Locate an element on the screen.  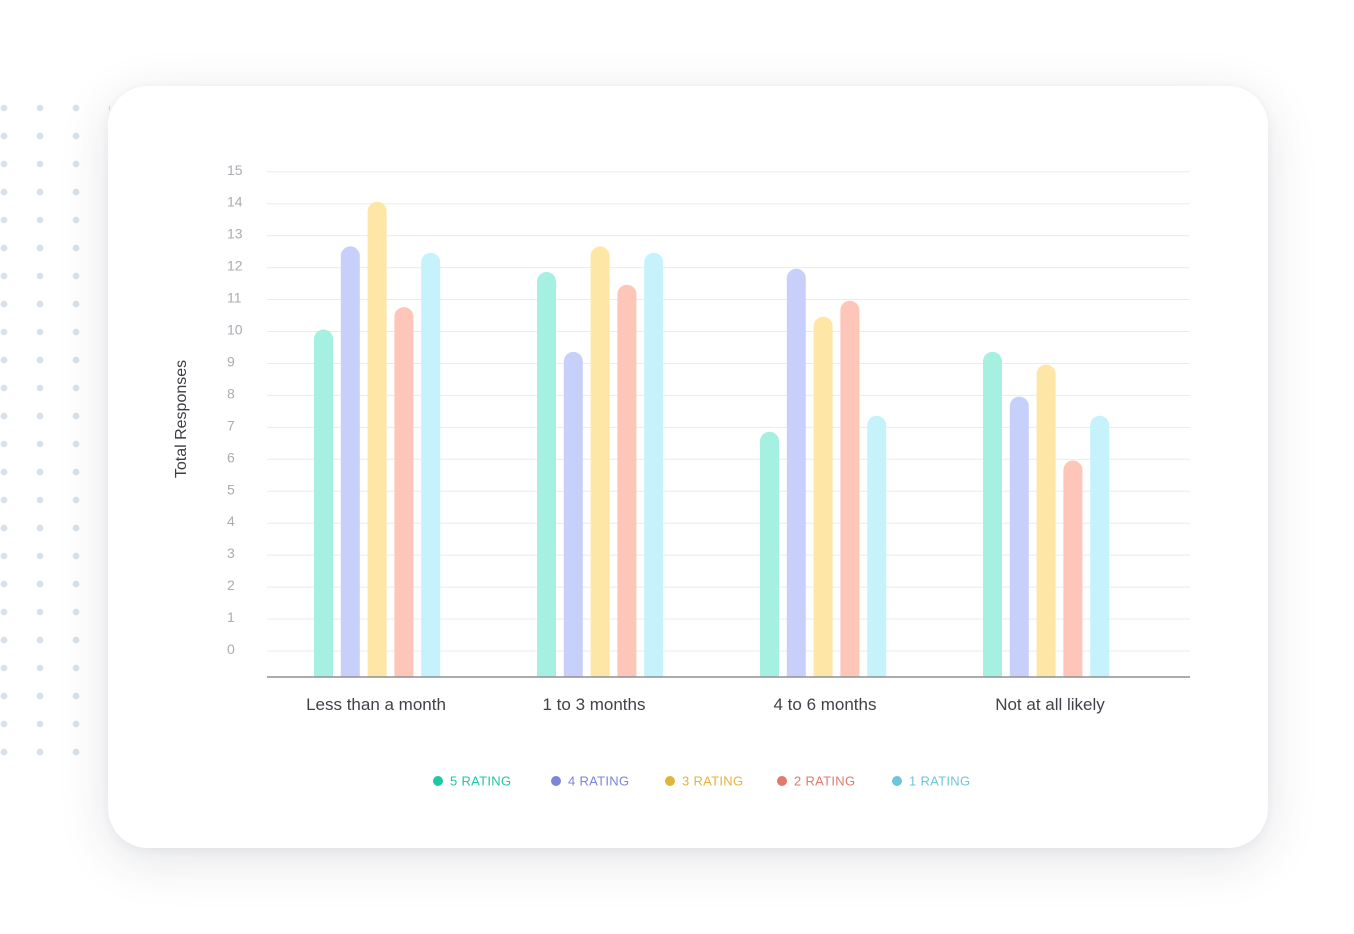
x-category-label: 1 to 3 months is located at coordinates (593, 704).